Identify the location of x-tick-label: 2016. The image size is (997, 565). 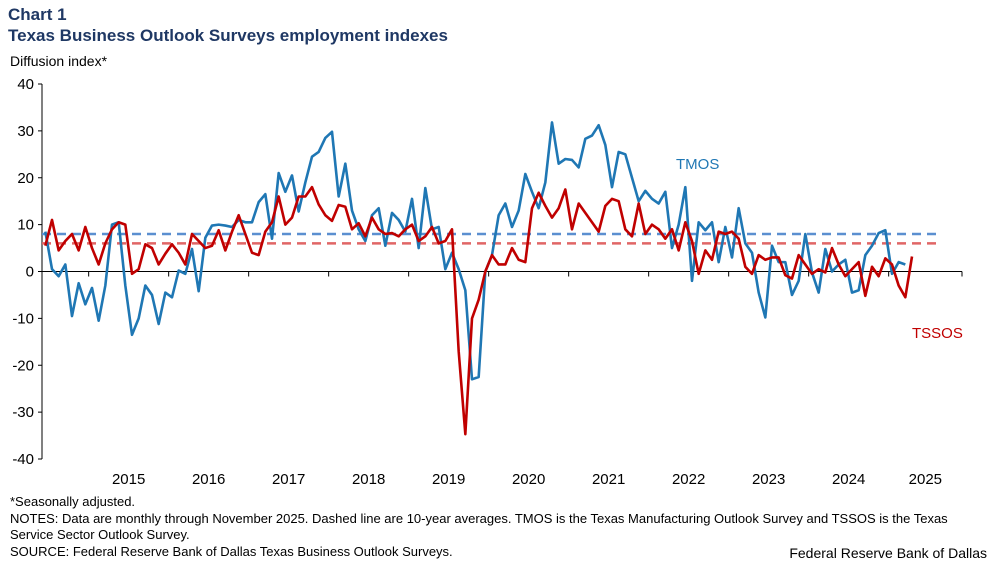
(208, 479).